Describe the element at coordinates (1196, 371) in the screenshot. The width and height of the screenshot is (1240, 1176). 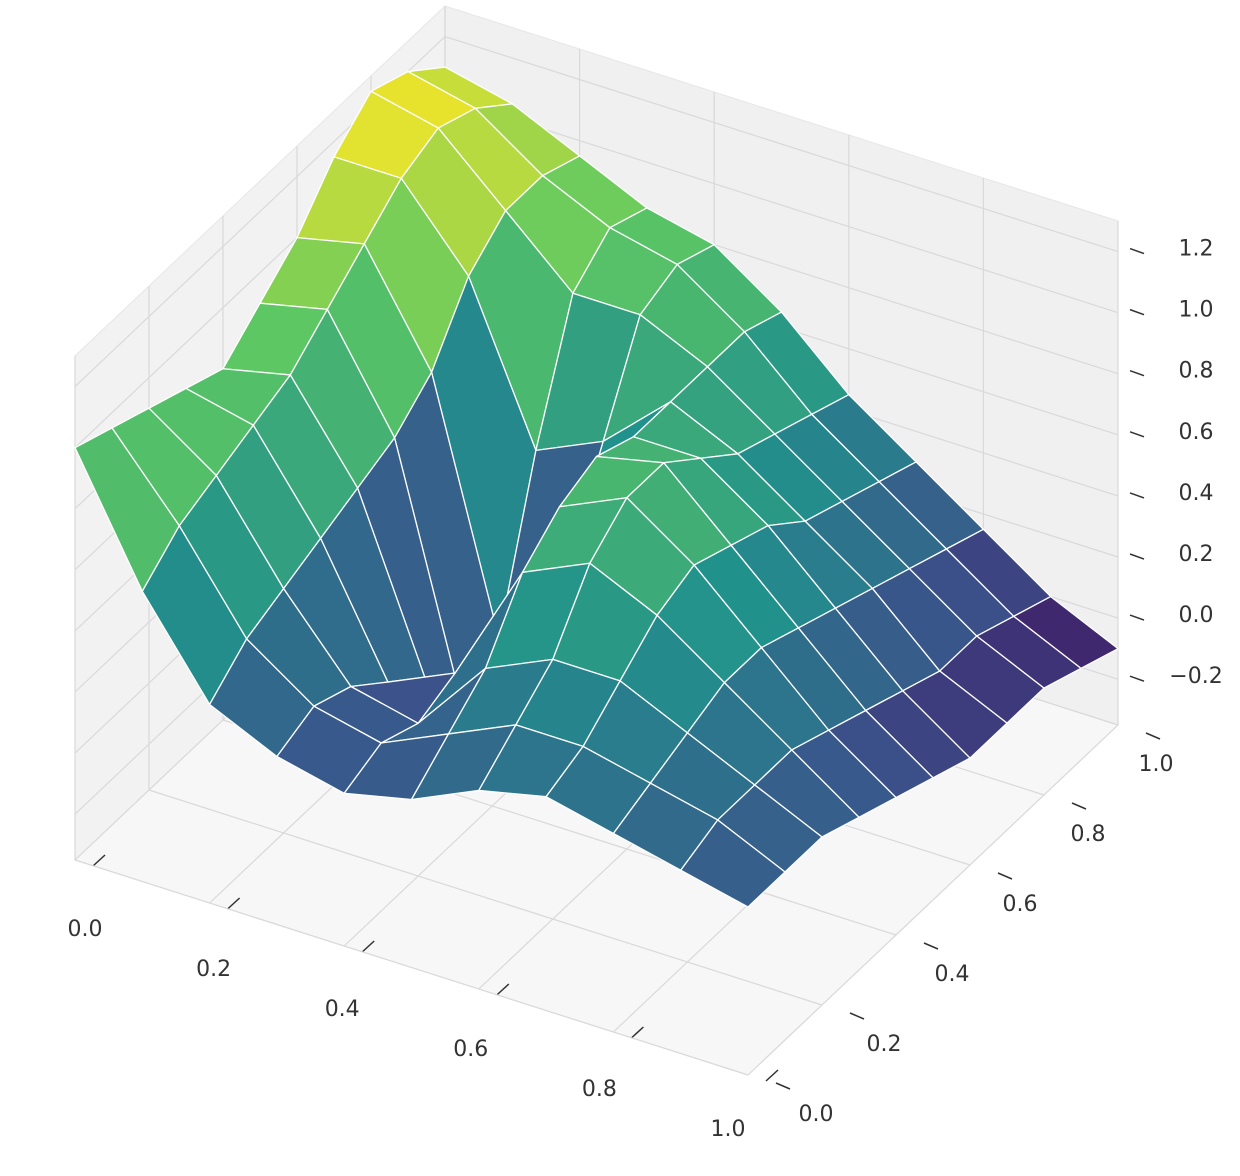
I see `z-tick-label: 0.8` at that location.